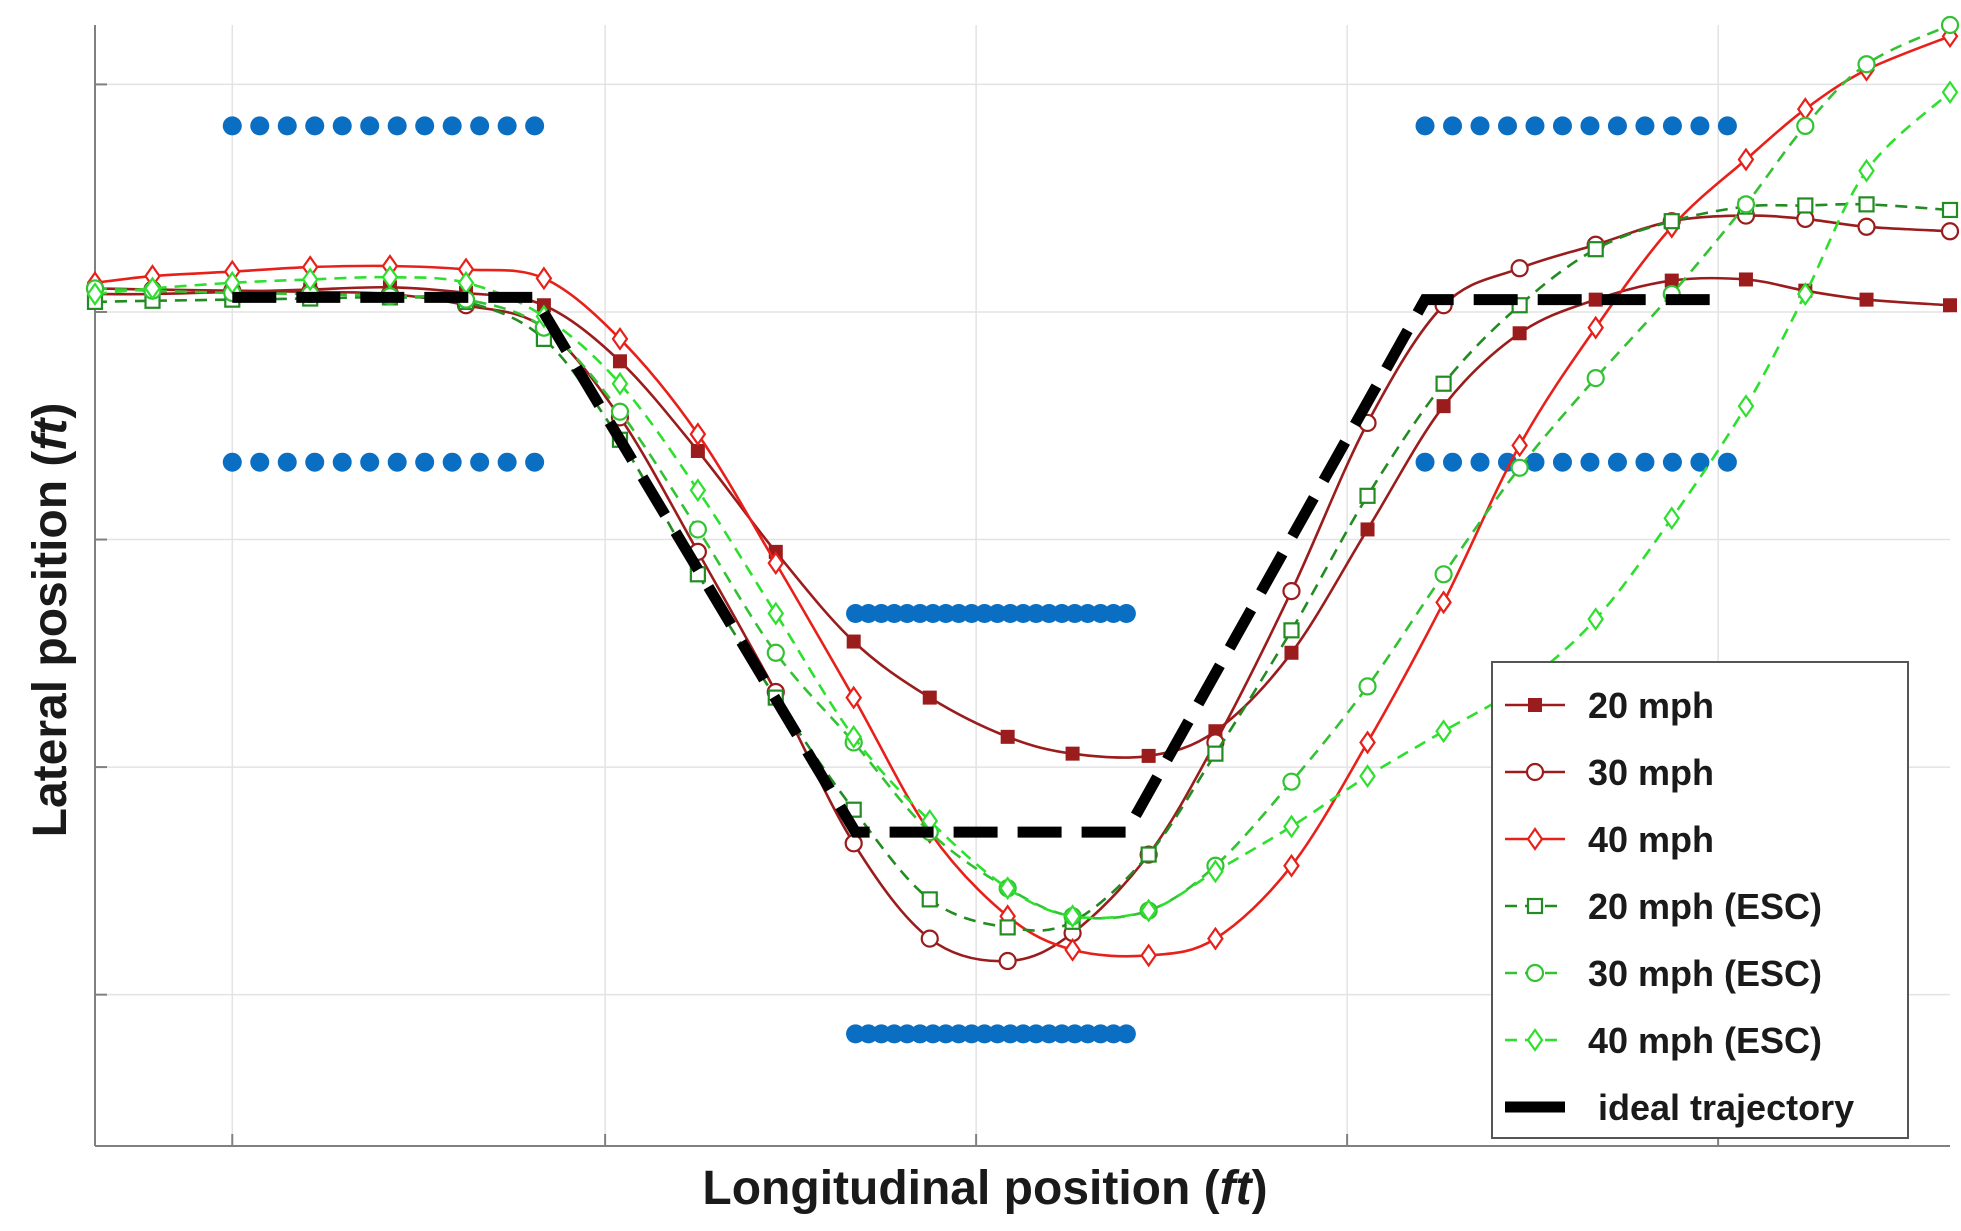 This screenshot has height=1231, width=1961. What do you see at coordinates (1651, 705) in the screenshot?
I see `legend-label: 20 mph` at bounding box center [1651, 705].